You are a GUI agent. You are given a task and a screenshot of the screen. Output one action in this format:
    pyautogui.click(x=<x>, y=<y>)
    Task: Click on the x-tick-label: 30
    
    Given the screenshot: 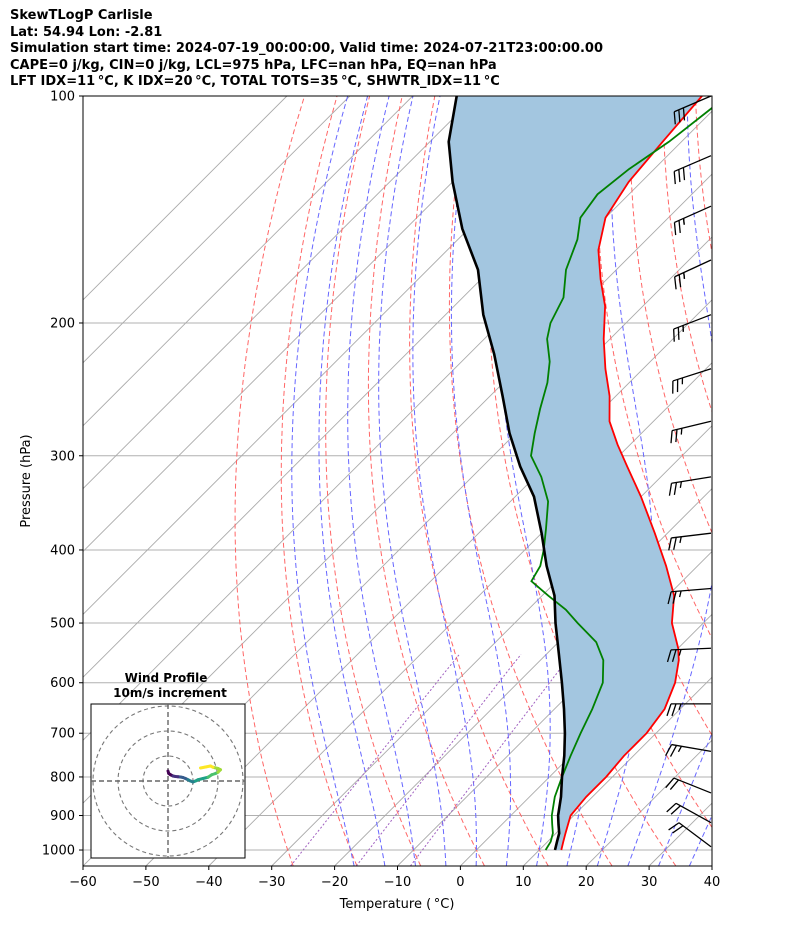 What is the action you would take?
    pyautogui.click(x=649, y=882)
    